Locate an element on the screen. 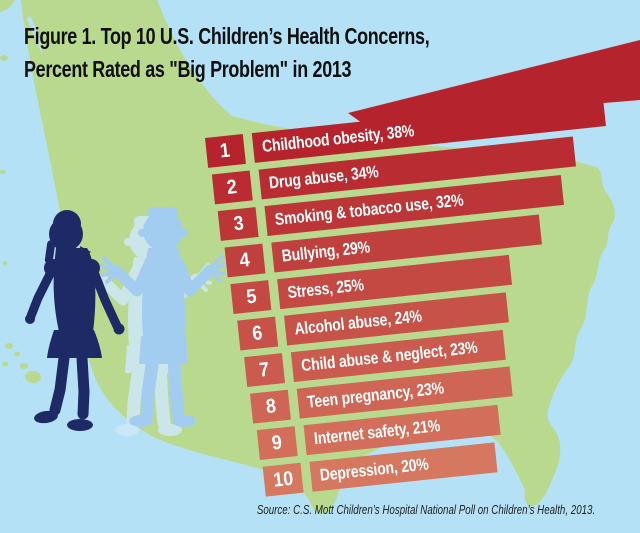  rank-badge: 1 is located at coordinates (225, 151).